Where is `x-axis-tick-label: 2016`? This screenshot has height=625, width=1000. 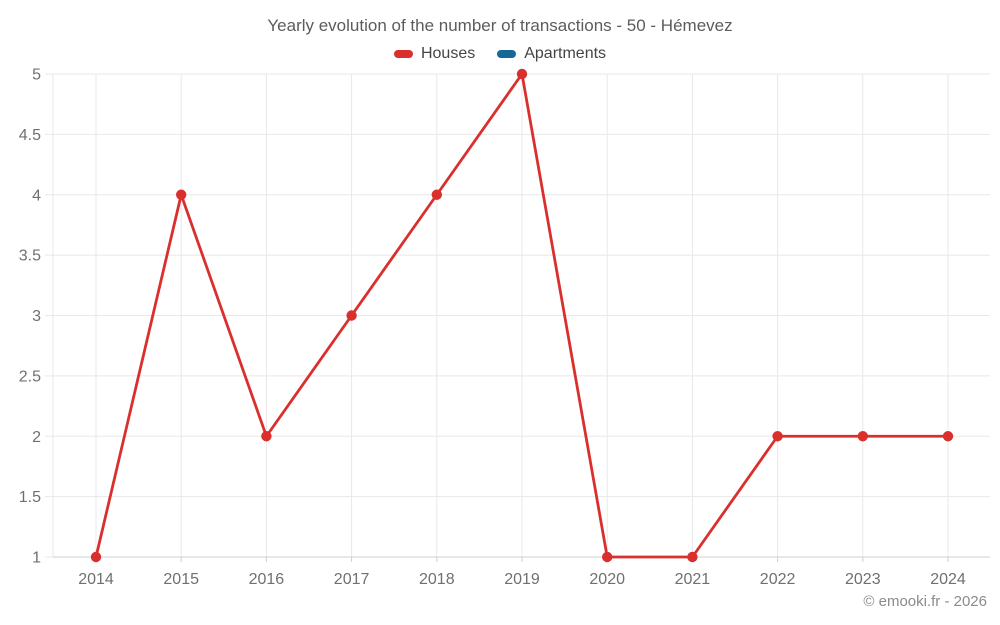
x-axis-tick-label: 2016 is located at coordinates (267, 579).